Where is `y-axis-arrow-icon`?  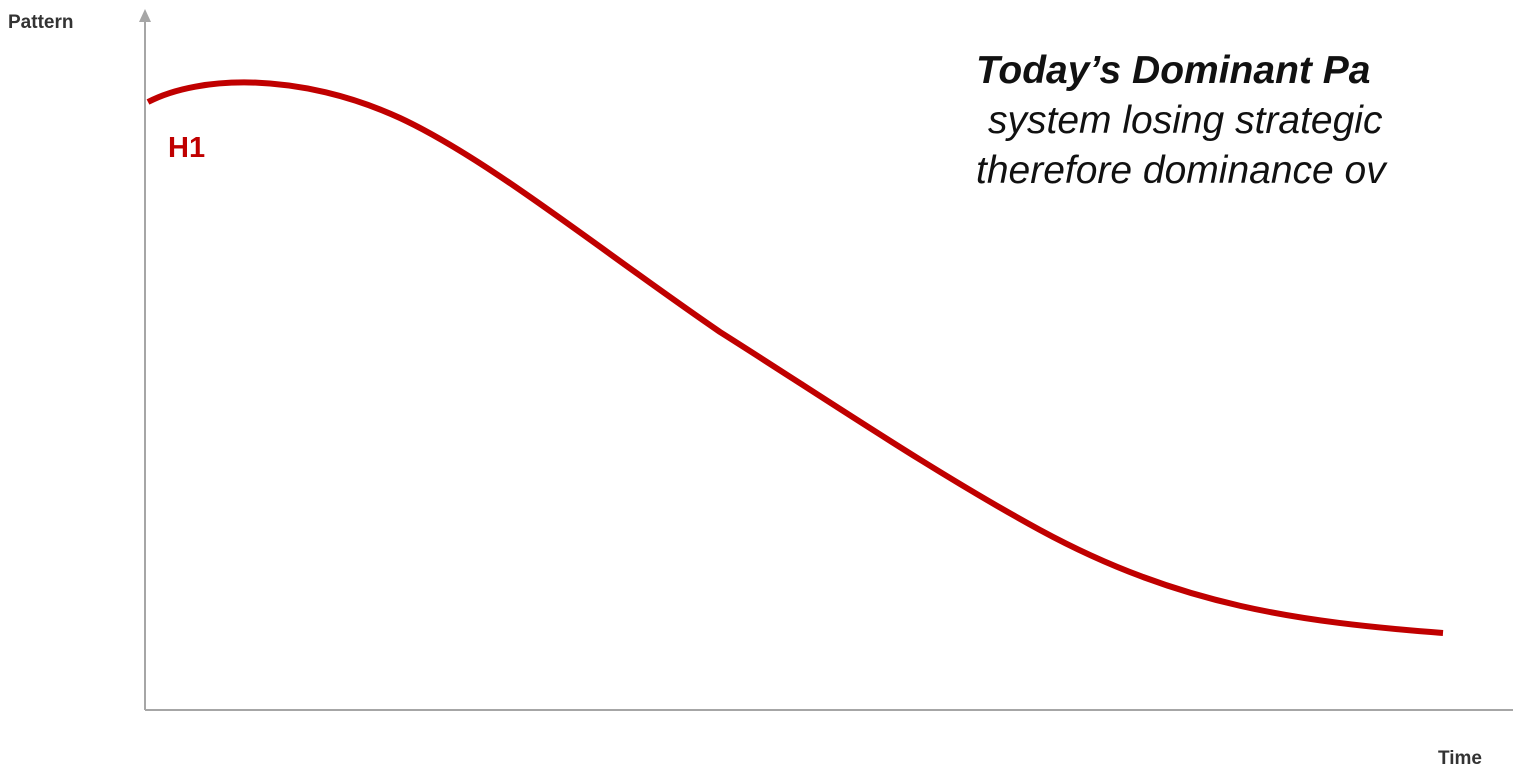
y-axis-arrow-icon is located at coordinates (145, 15).